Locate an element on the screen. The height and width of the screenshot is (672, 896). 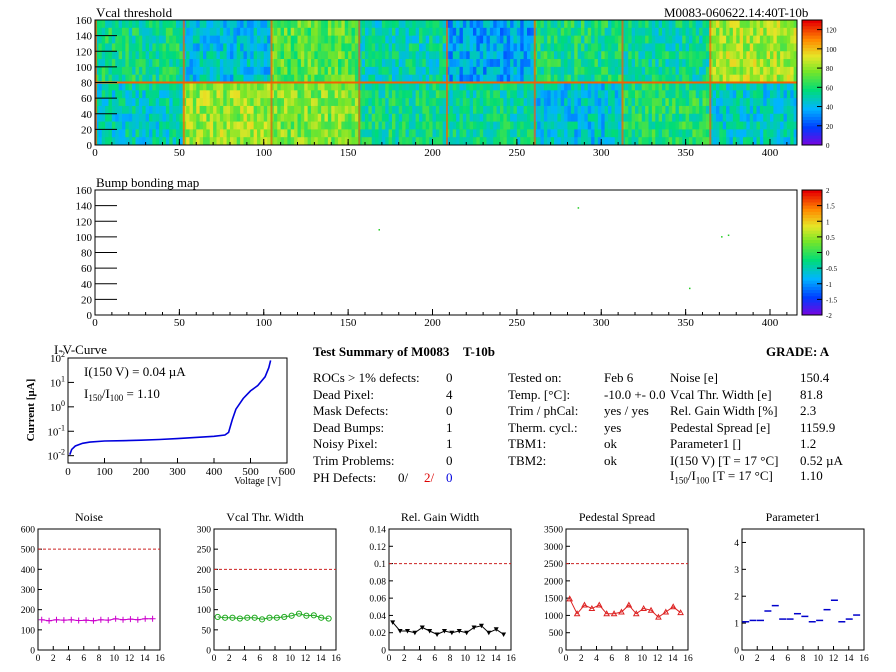
ratio-sub-b: 100 is located at coordinates (702, 480).